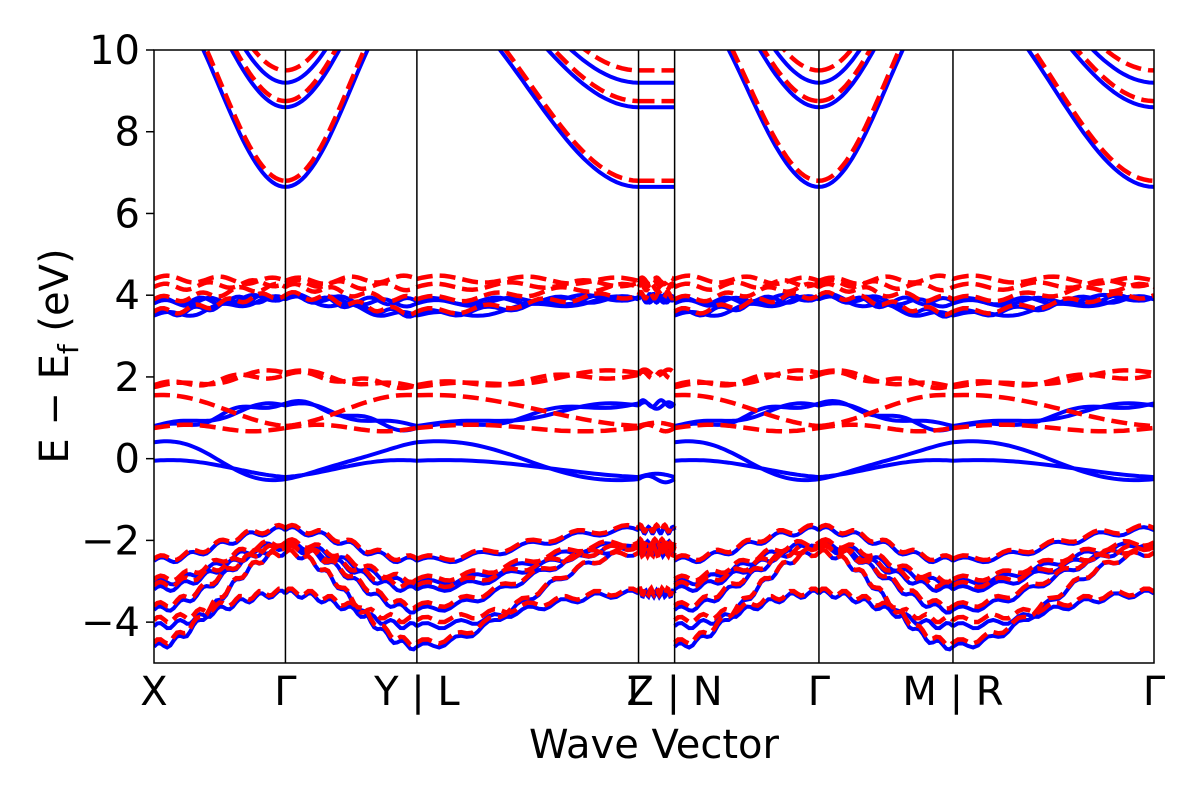 This screenshot has height=800, width=1200. I want to click on x-tick-label: X, so click(153, 692).